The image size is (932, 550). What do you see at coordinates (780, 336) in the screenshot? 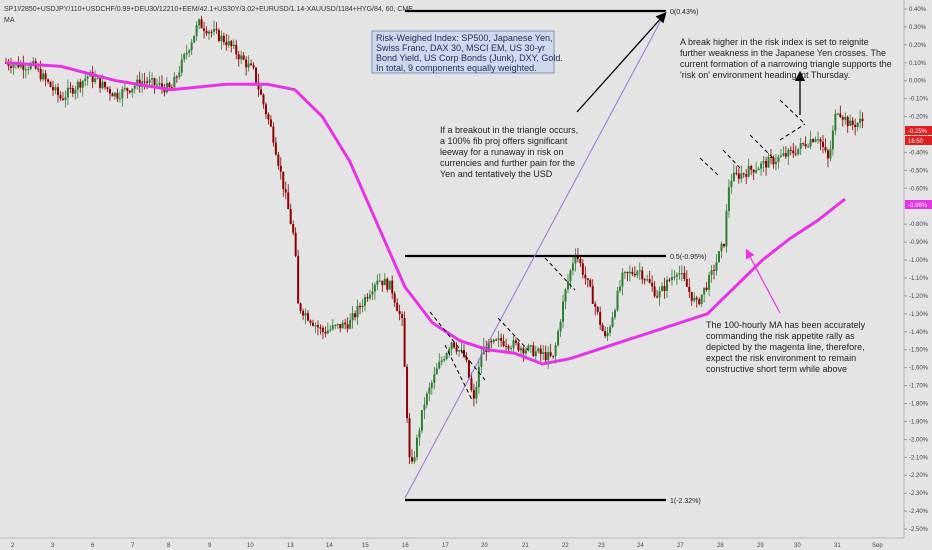
I see `annotation-ma-line: commanding the risk appetite rally as` at bounding box center [780, 336].